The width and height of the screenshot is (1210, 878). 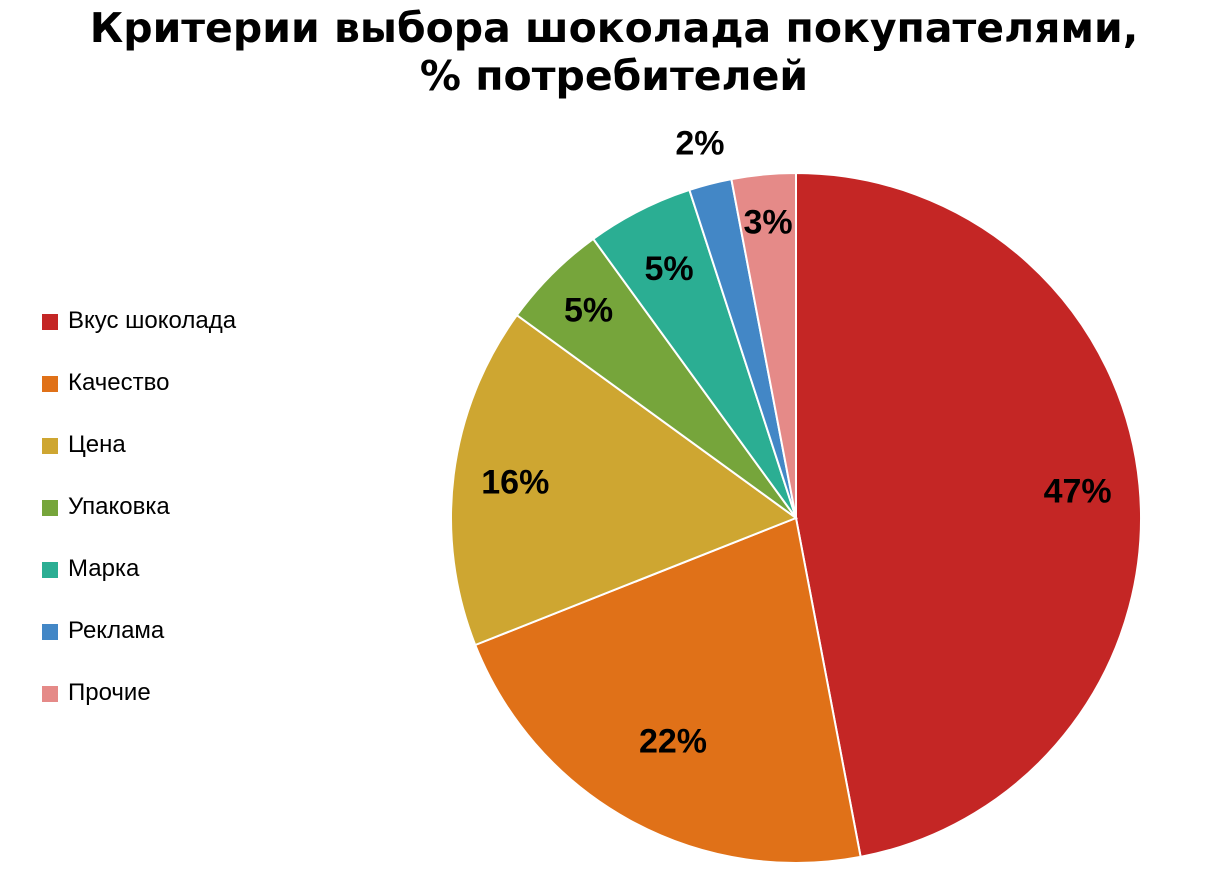 I want to click on legend-item-taste: Вкус шоколада, so click(x=192, y=337).